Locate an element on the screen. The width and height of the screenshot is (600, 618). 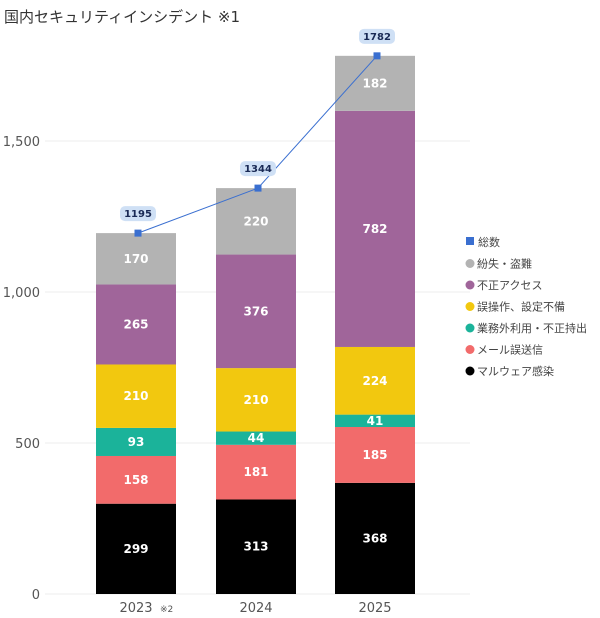
total-data-label: 1195 is located at coordinates (138, 214).